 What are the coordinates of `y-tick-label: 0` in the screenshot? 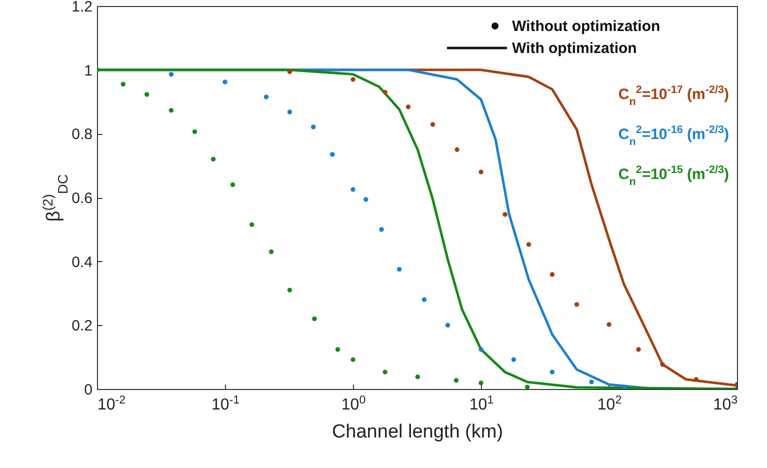 It's located at (88, 390).